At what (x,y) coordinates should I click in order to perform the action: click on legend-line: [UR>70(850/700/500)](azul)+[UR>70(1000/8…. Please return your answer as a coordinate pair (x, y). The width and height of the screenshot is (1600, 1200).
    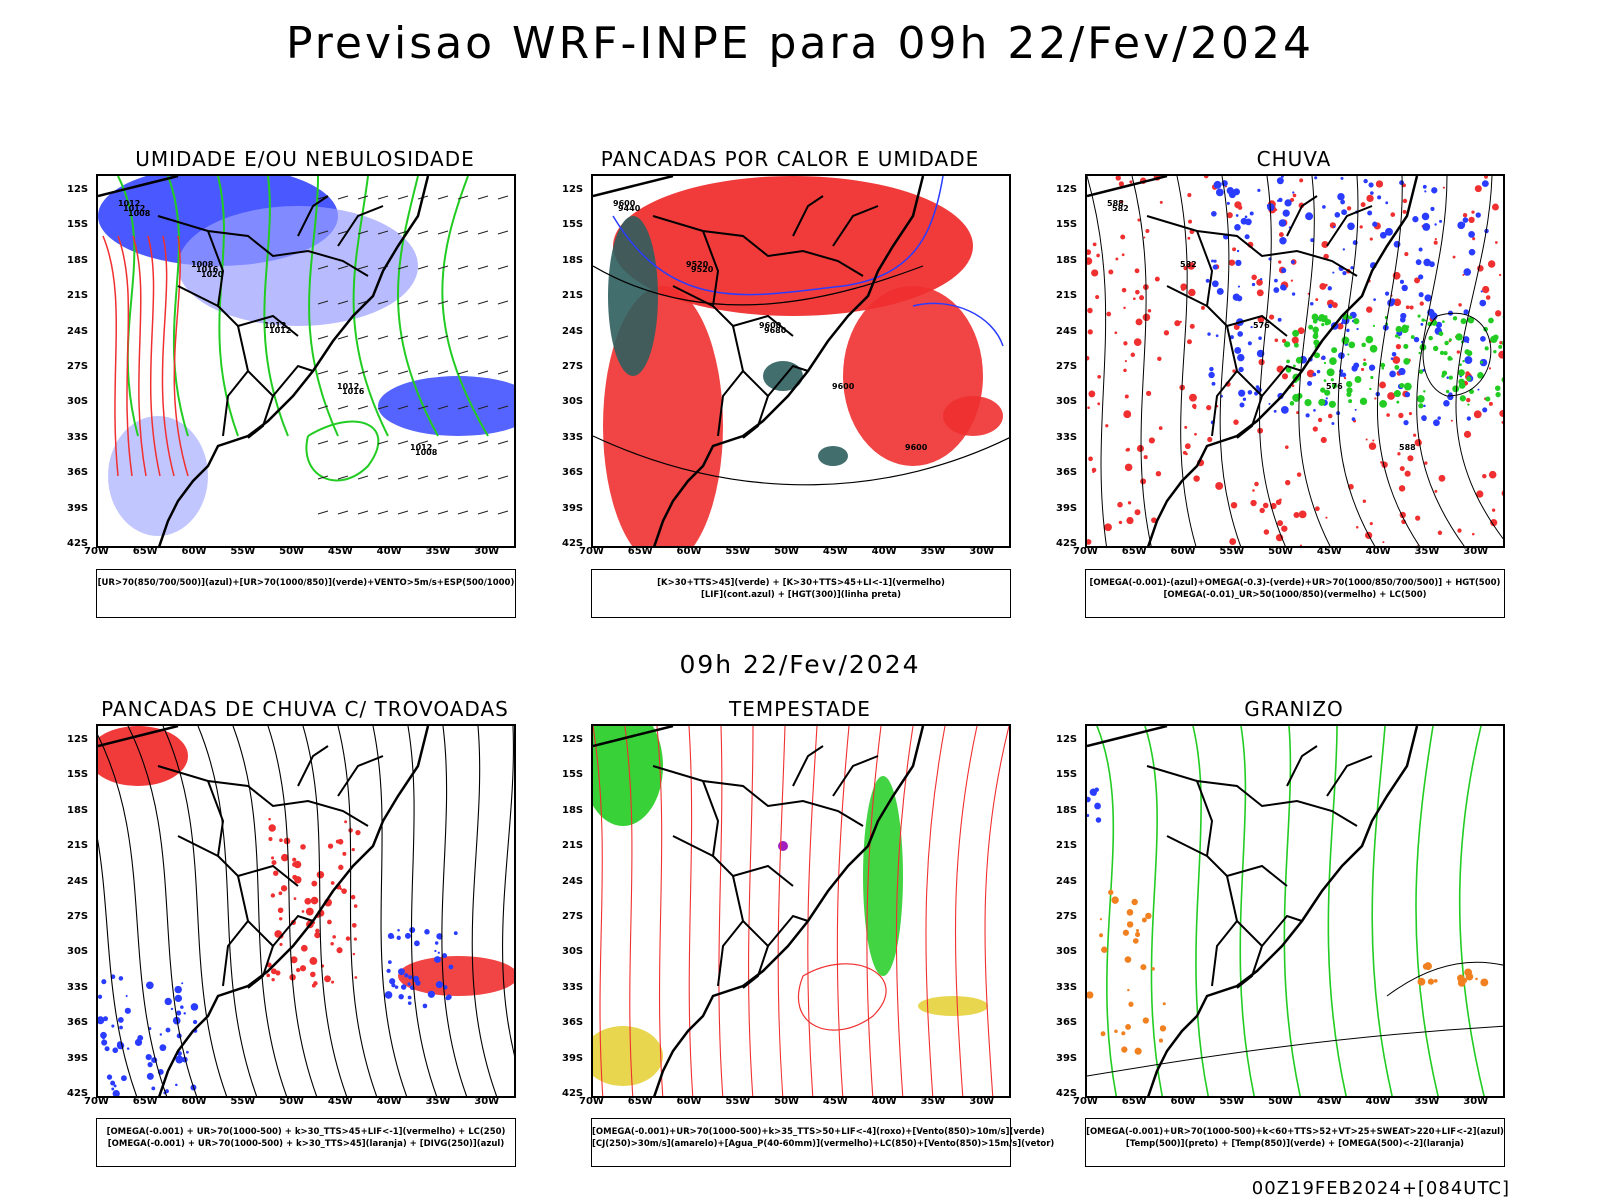
    Looking at the image, I should click on (306, 583).